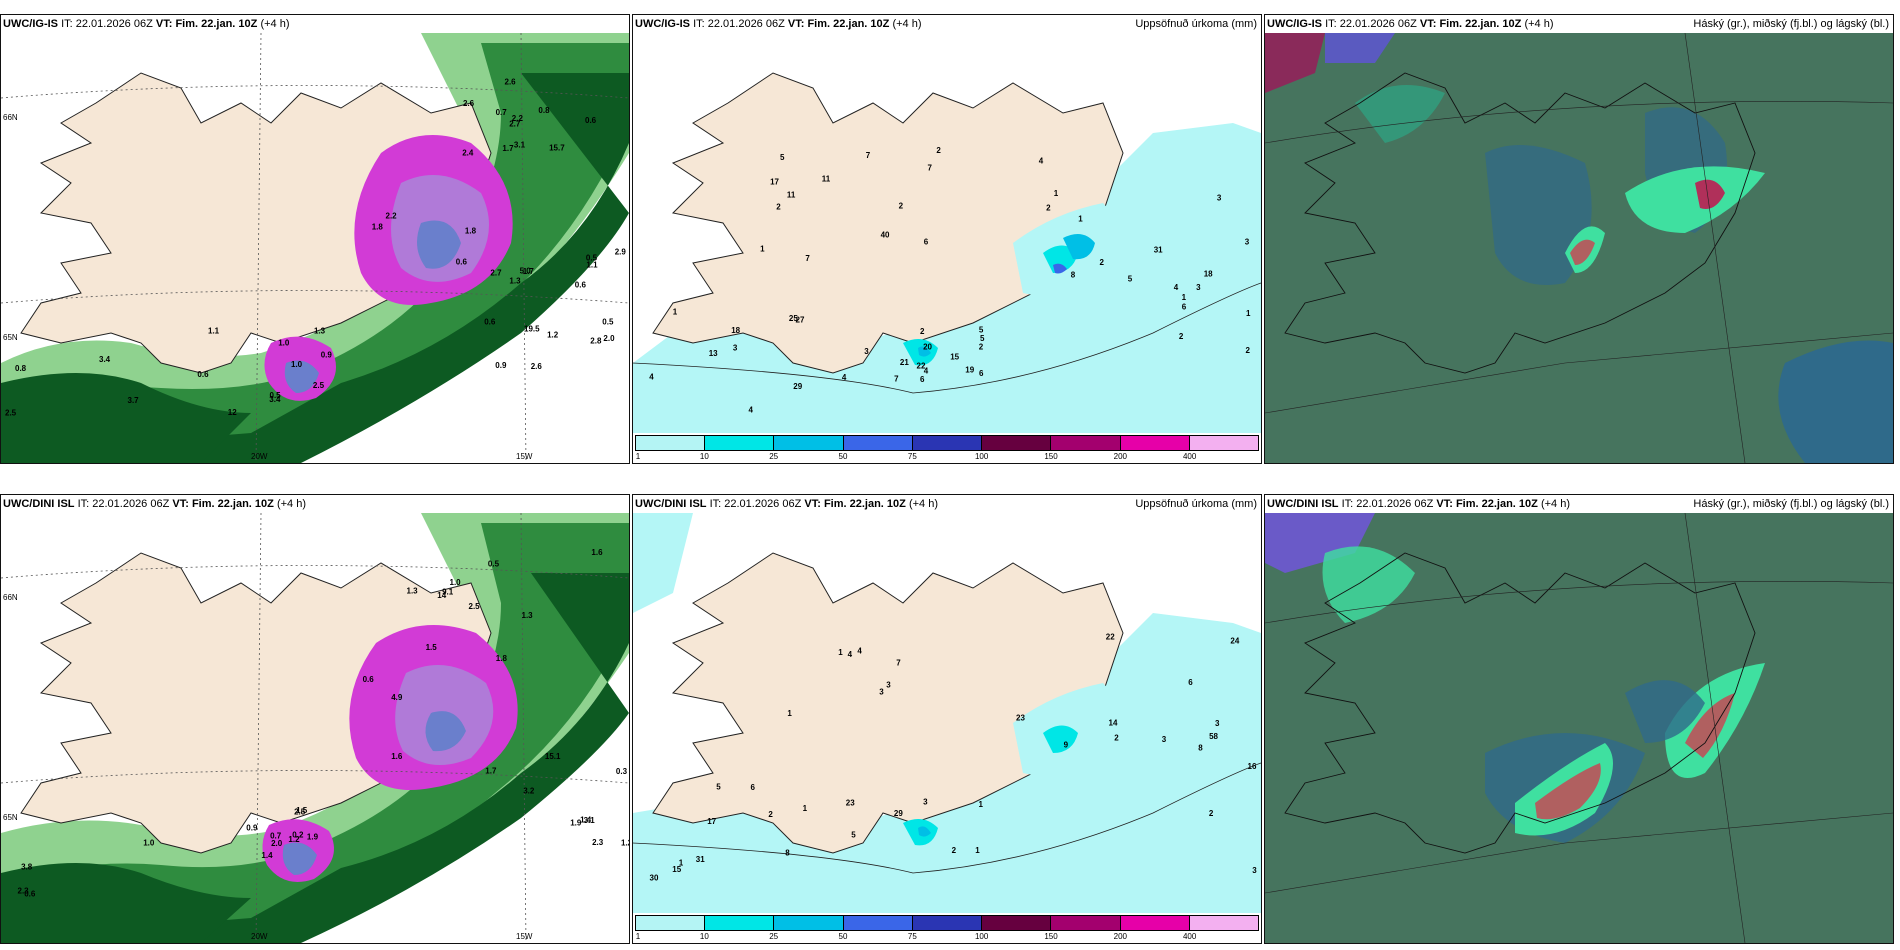 This screenshot has height=950, width=1900. What do you see at coordinates (598, 842) in the screenshot?
I see `value-label: 2.3` at bounding box center [598, 842].